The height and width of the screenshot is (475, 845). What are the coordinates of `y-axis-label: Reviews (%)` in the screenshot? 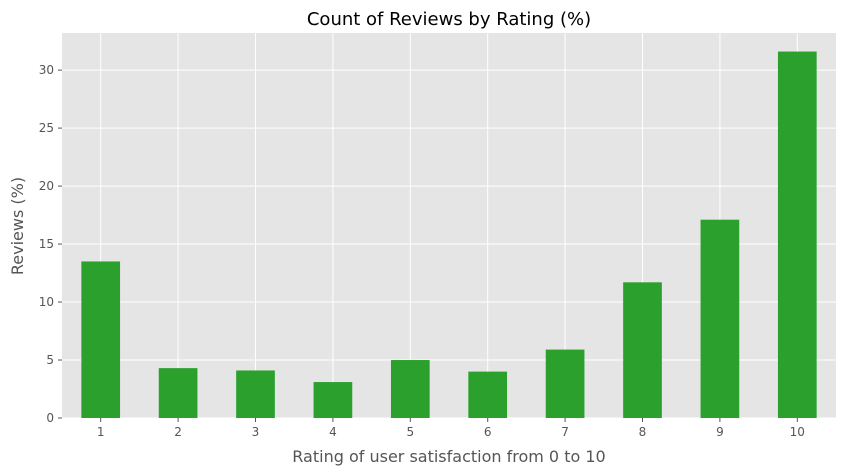 It's located at (17, 226).